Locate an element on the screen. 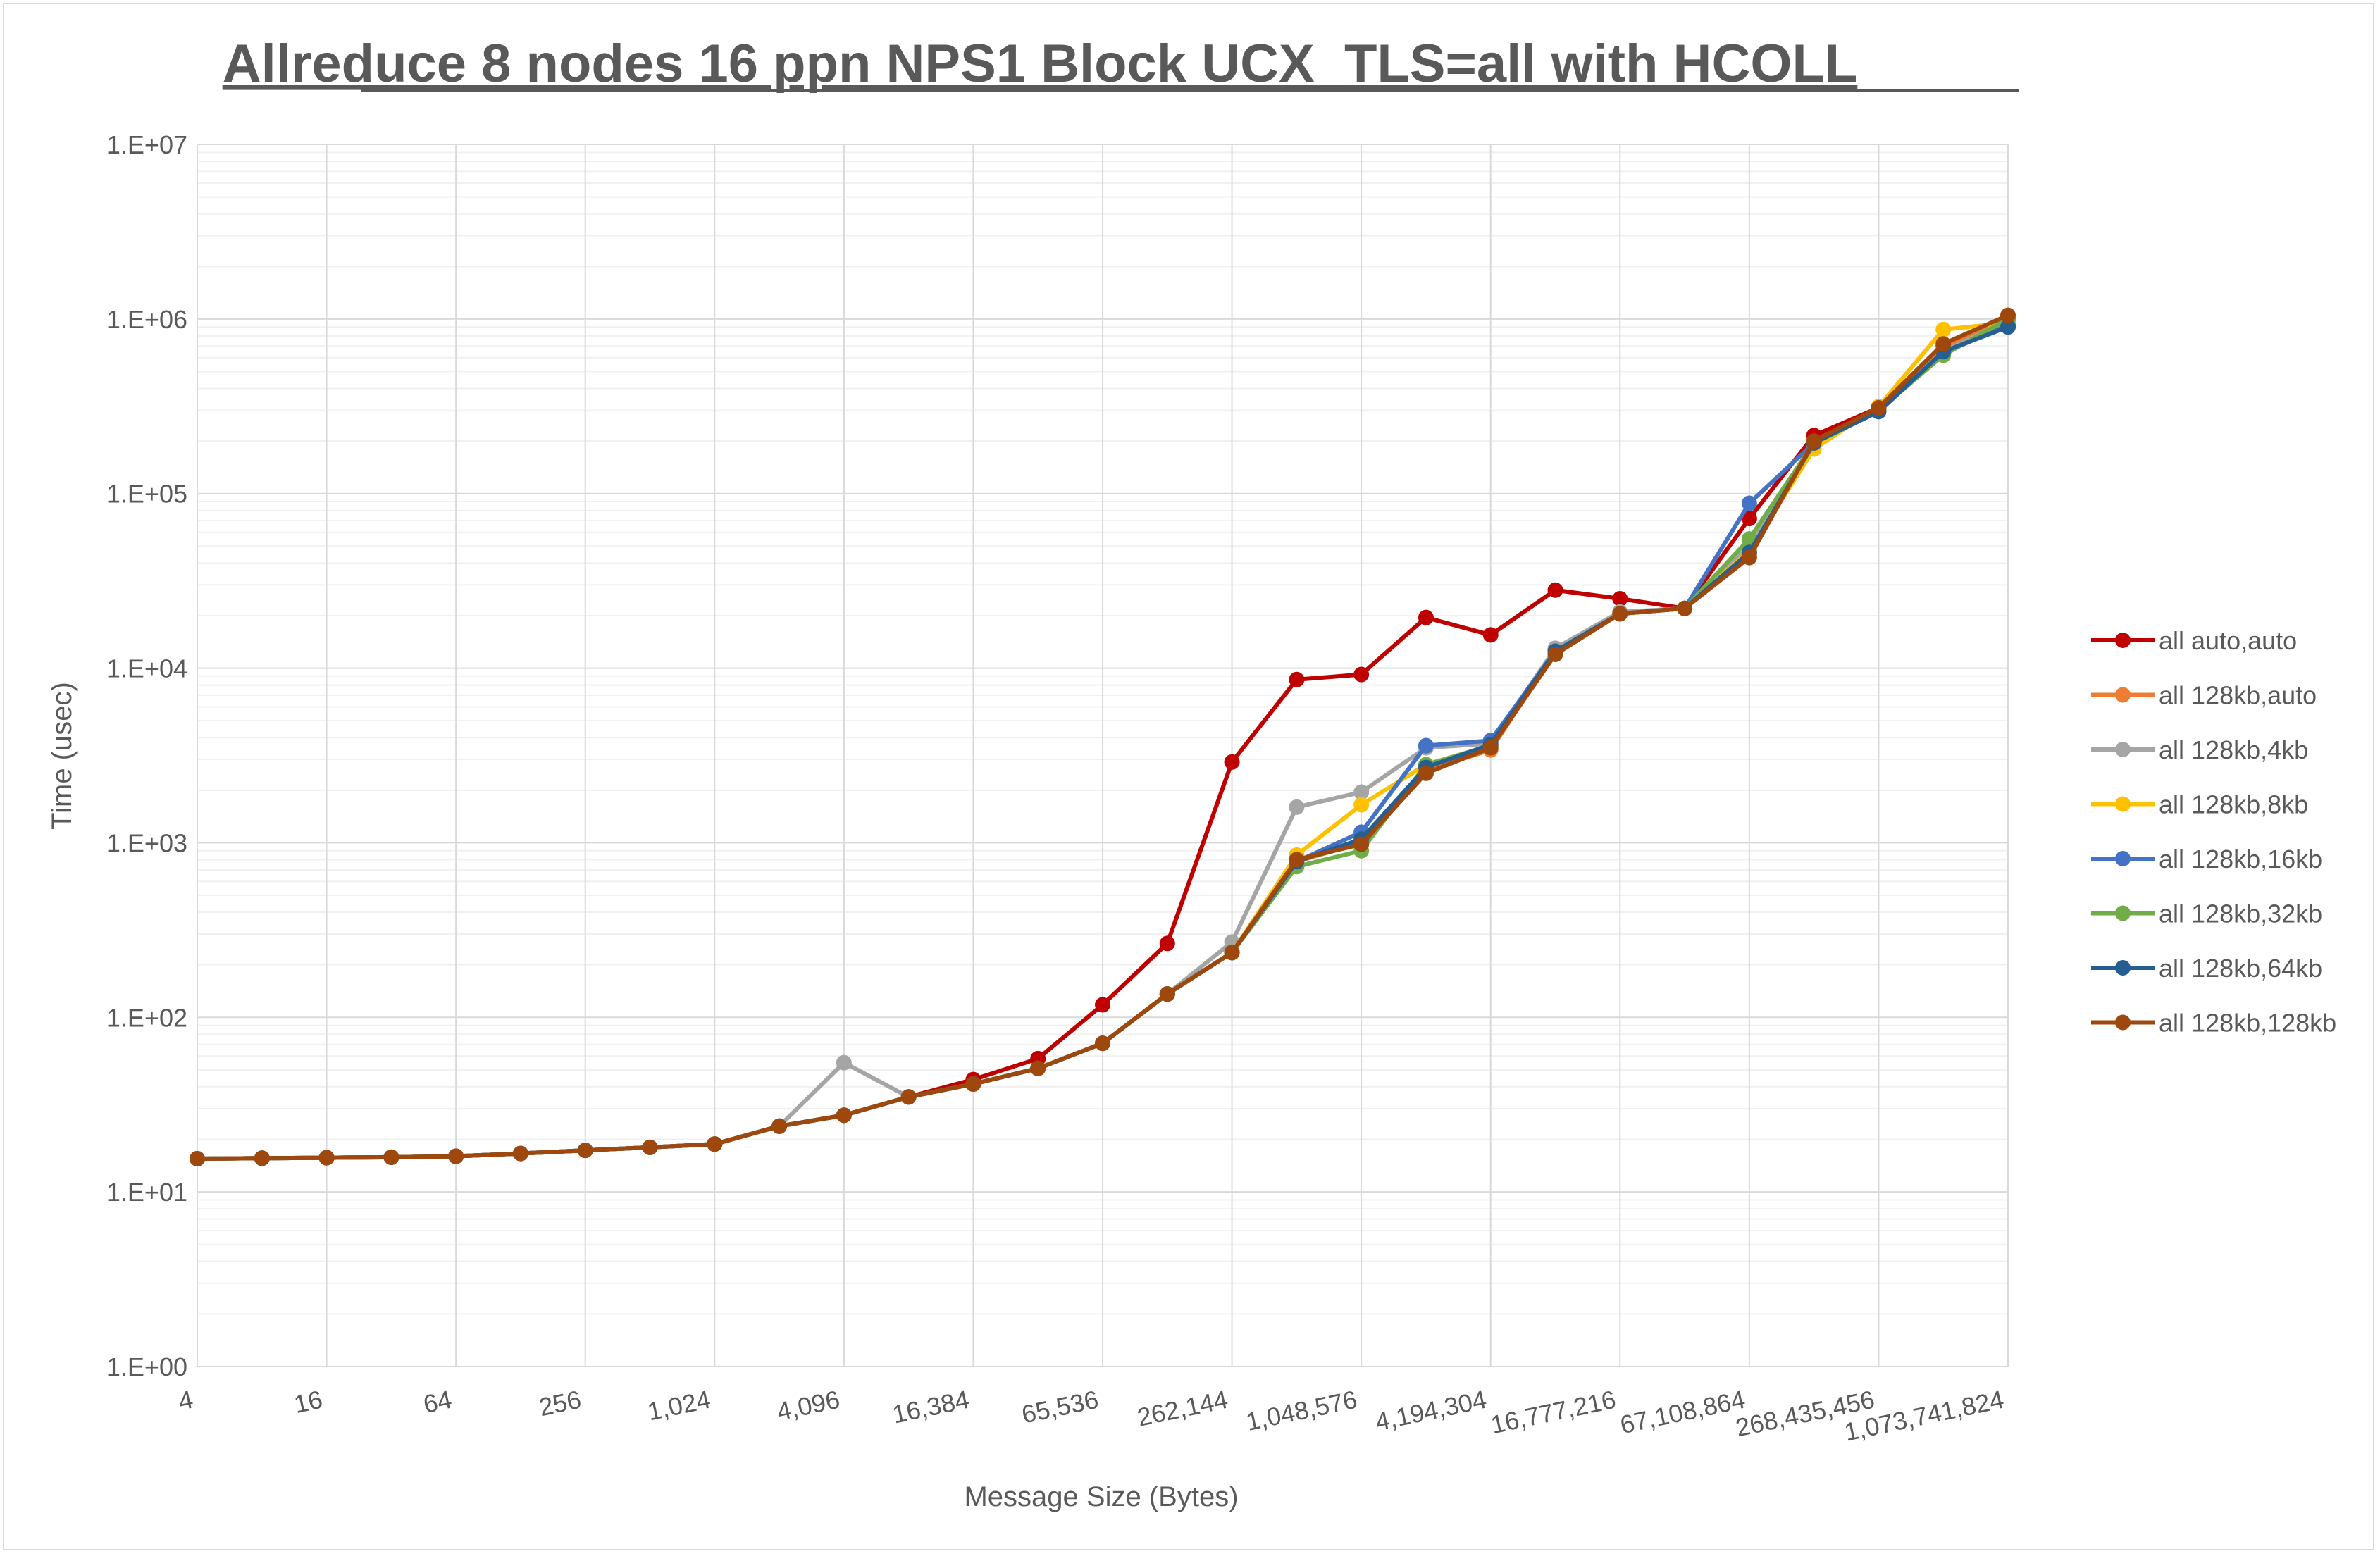  x-tick-label: 1,048,576 is located at coordinates (1302, 1410).